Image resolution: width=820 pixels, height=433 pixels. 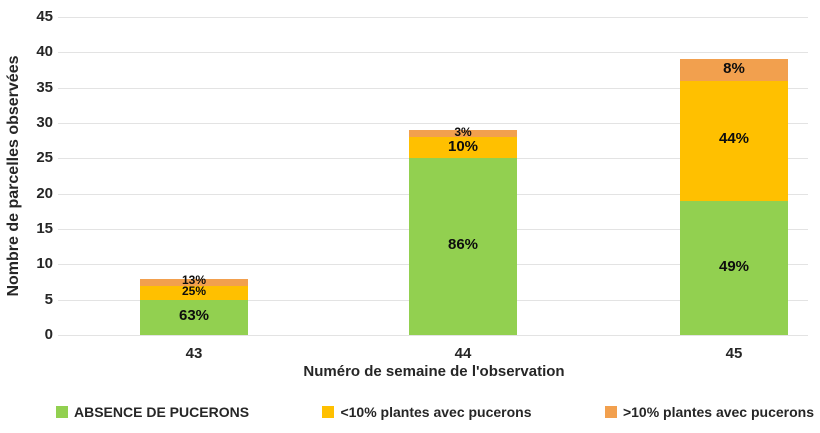 I want to click on bar-segment-week44-series0, so click(x=463, y=246).